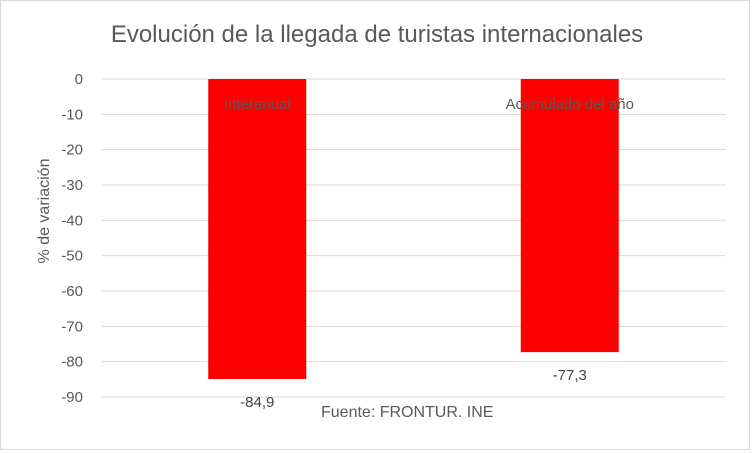 This screenshot has width=752, height=453. Describe the element at coordinates (72, 291) in the screenshot. I see `y-tick-label: -60` at that location.